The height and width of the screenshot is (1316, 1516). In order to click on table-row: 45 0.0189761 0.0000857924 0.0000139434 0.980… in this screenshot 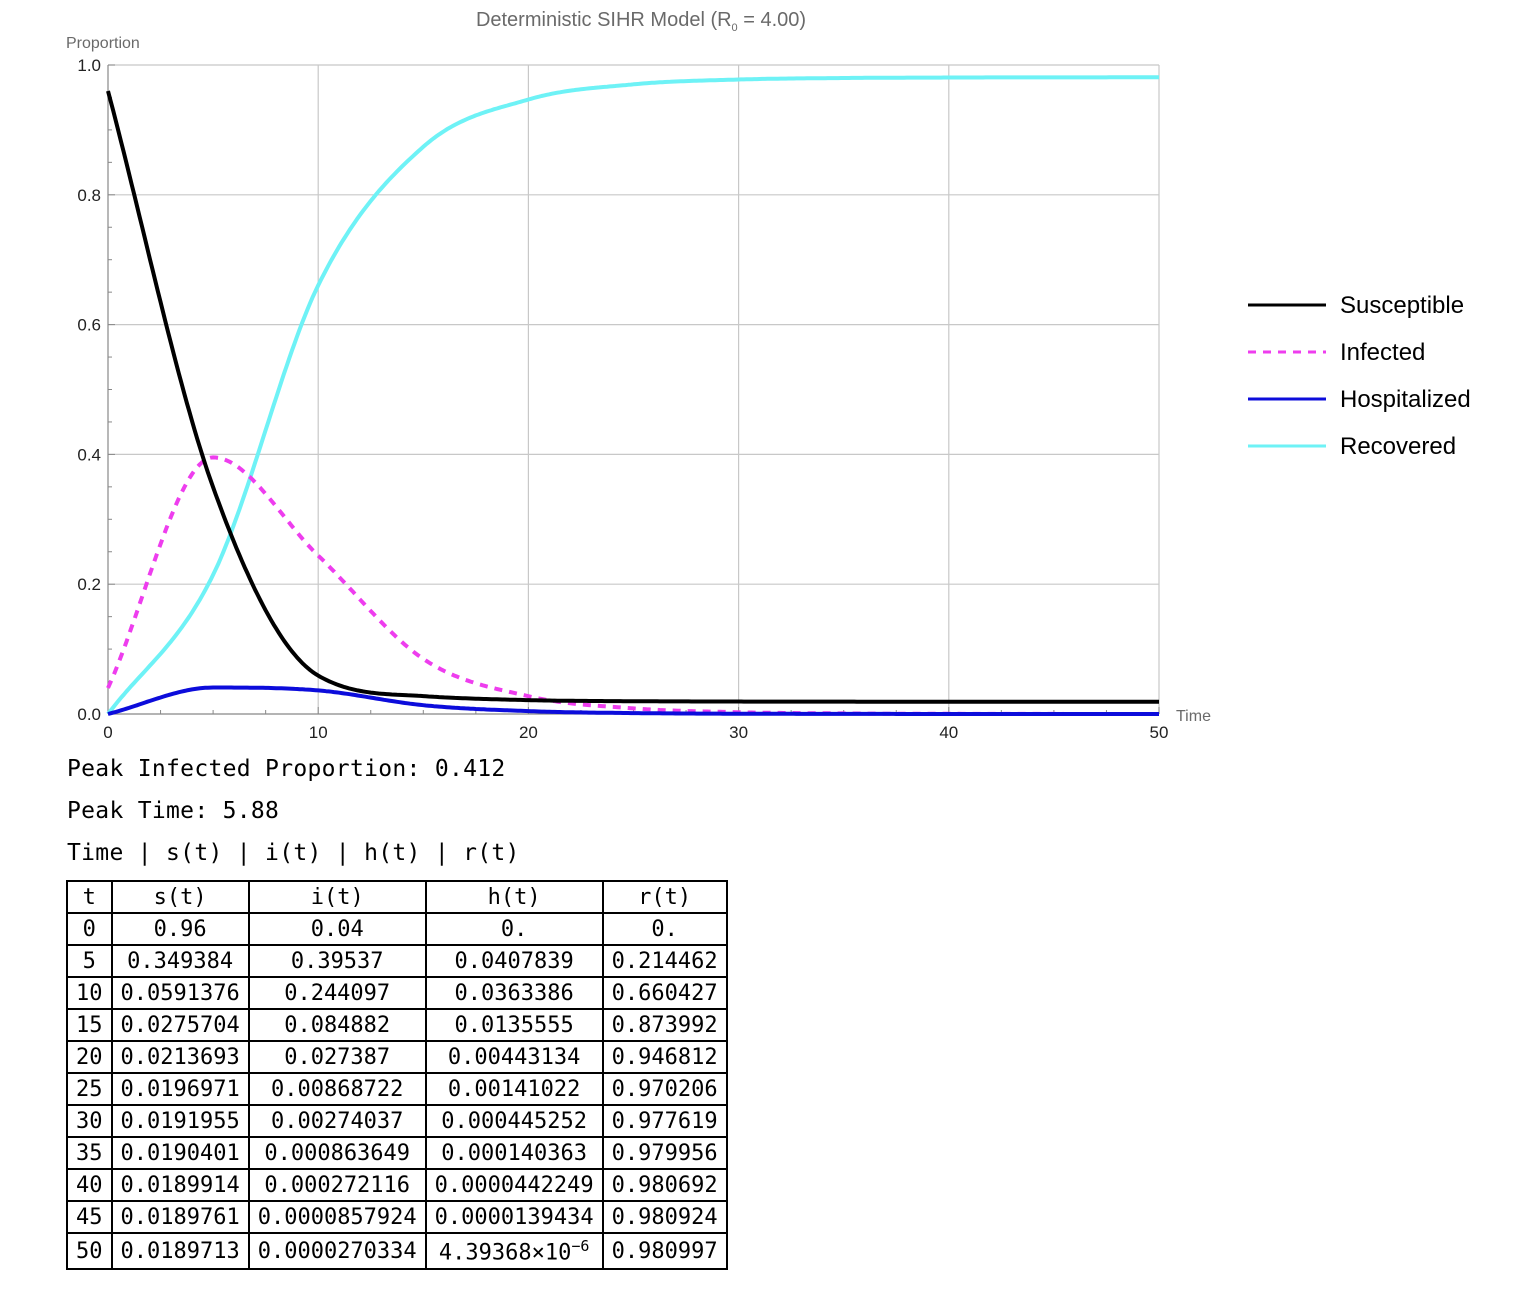, I will do `click(397, 1217)`.